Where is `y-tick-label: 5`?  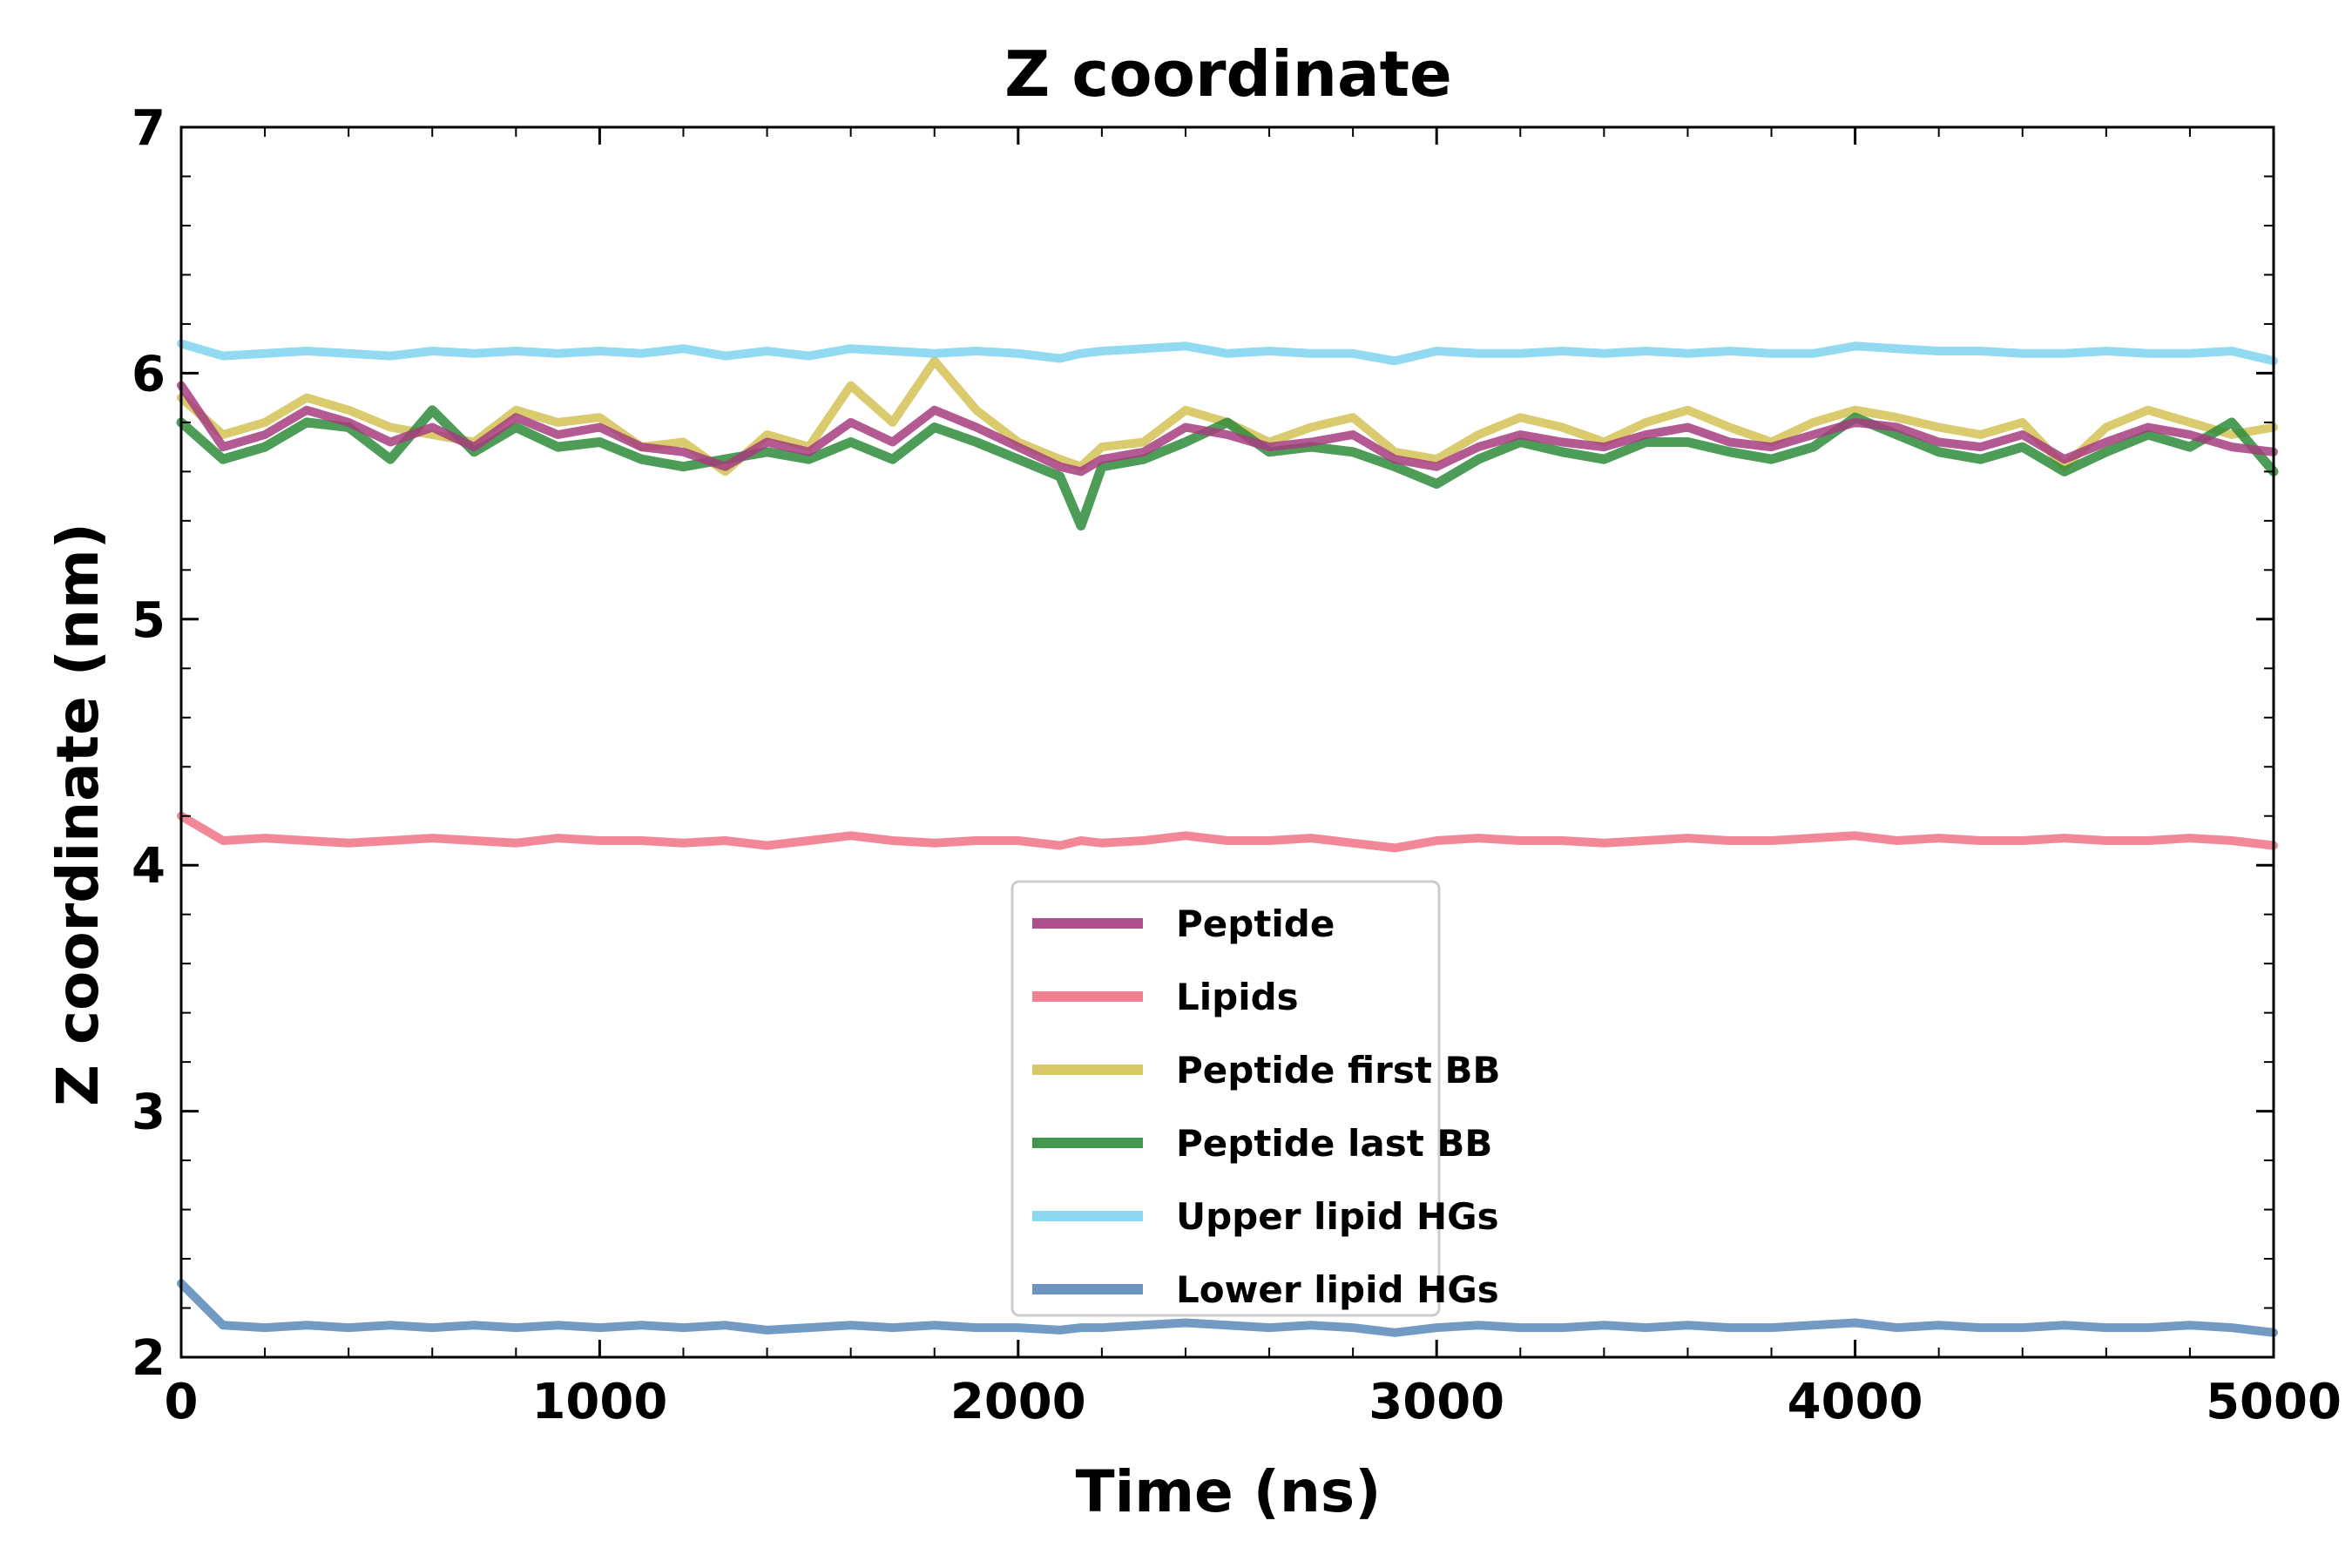
y-tick-label: 5 is located at coordinates (149, 620).